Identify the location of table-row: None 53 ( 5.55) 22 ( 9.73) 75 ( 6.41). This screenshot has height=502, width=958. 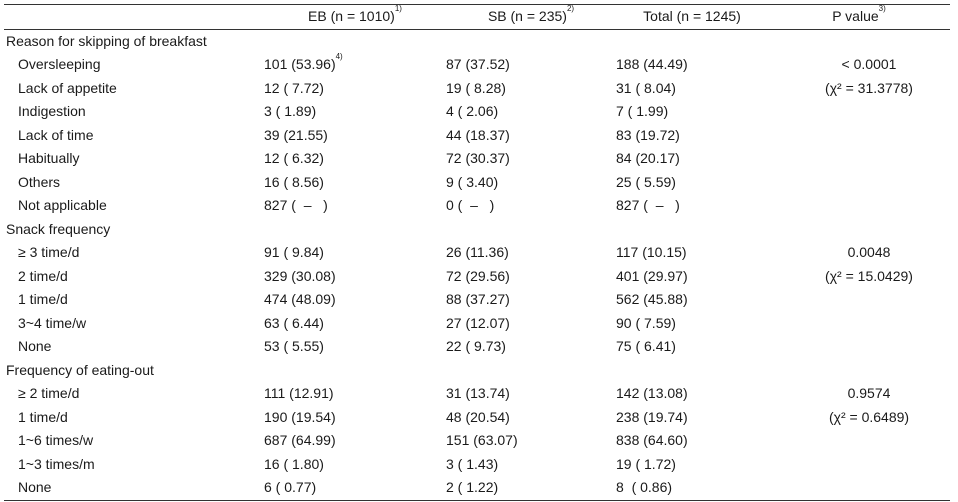
(477, 347).